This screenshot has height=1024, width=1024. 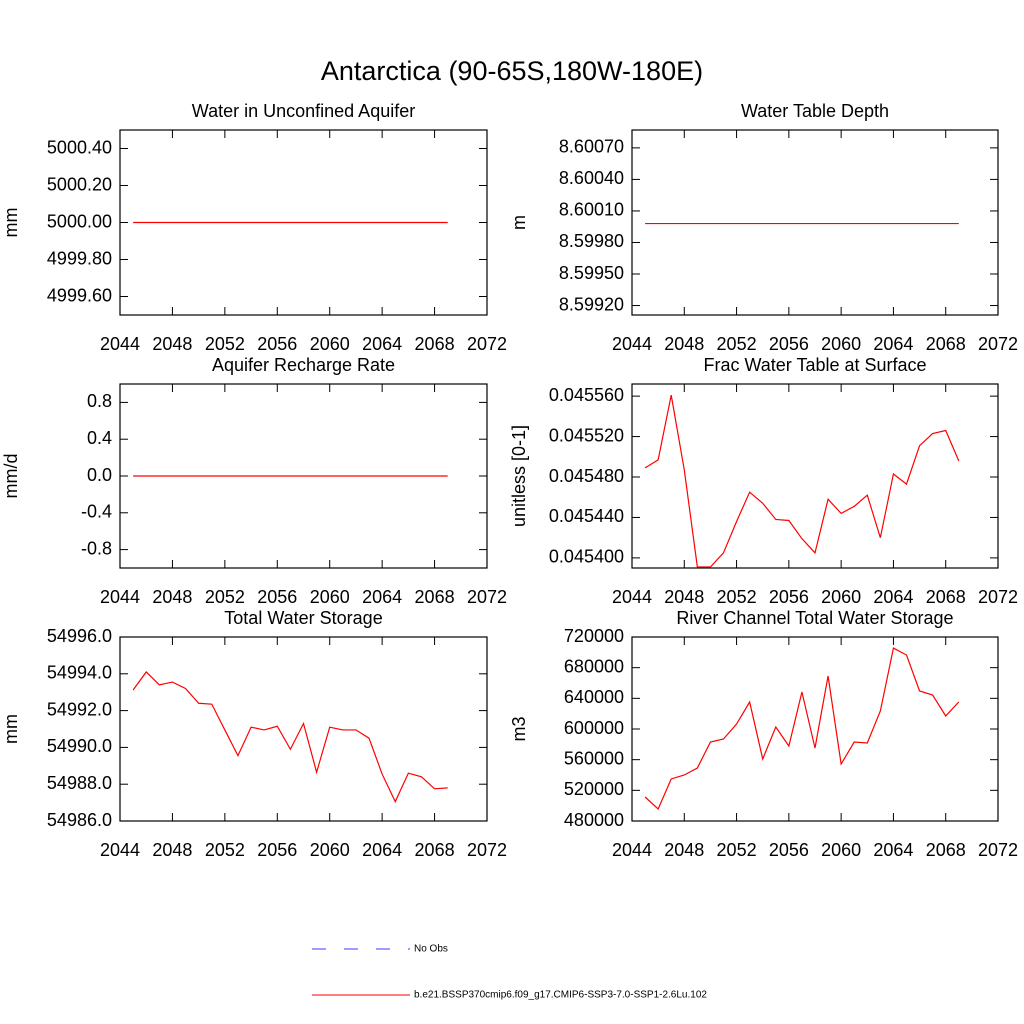 What do you see at coordinates (79, 820) in the screenshot?
I see `y-tick-label: 54986.0` at bounding box center [79, 820].